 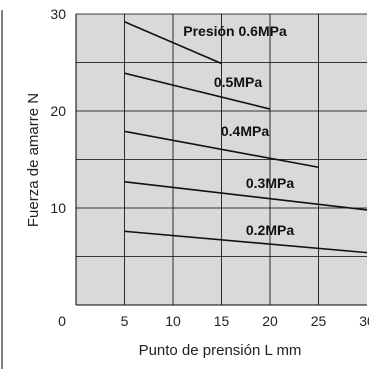 What do you see at coordinates (58, 14) in the screenshot?
I see `y-tick-label: 30` at bounding box center [58, 14].